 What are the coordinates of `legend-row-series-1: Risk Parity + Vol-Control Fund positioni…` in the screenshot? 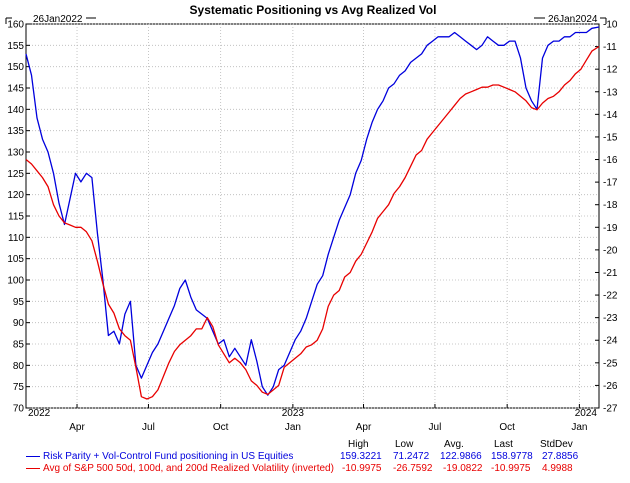 It's located at (315, 456).